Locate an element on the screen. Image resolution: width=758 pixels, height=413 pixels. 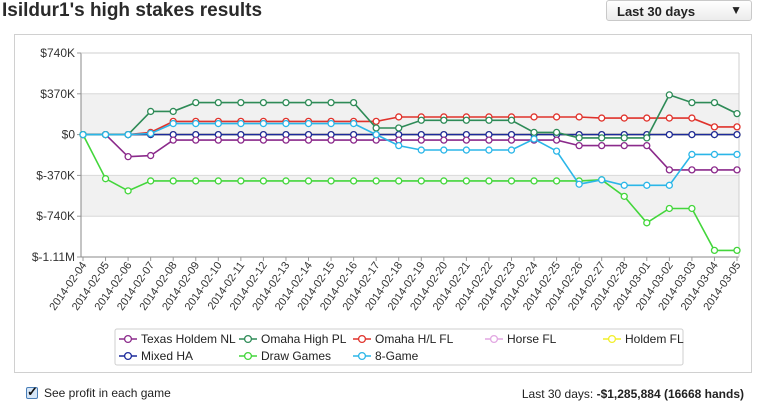
y-tick-label: $-370K is located at coordinates (55, 175).